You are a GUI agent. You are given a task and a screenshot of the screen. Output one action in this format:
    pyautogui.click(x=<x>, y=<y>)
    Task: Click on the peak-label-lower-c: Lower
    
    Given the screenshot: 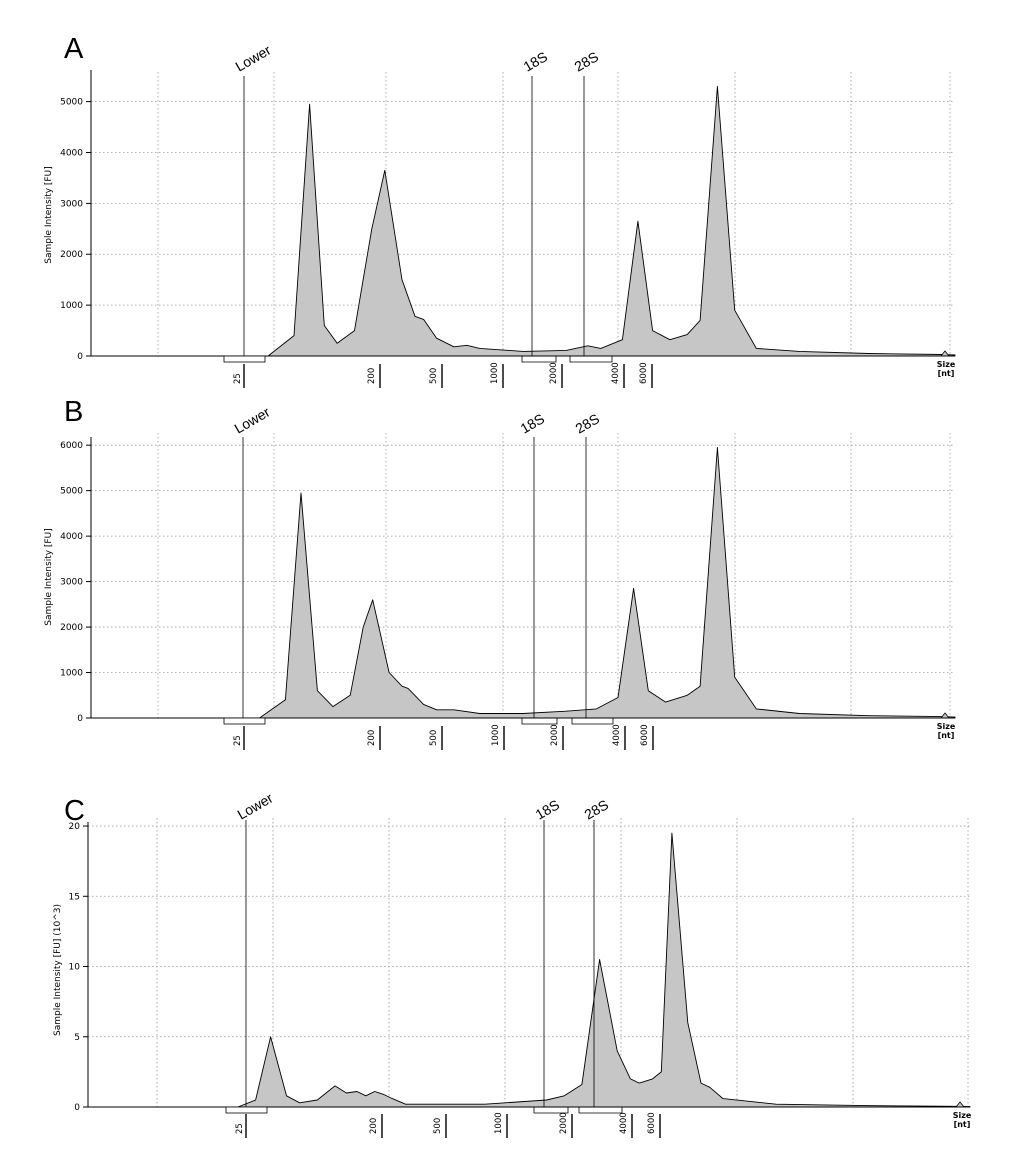 What is the action you would take?
    pyautogui.click(x=255, y=806)
    